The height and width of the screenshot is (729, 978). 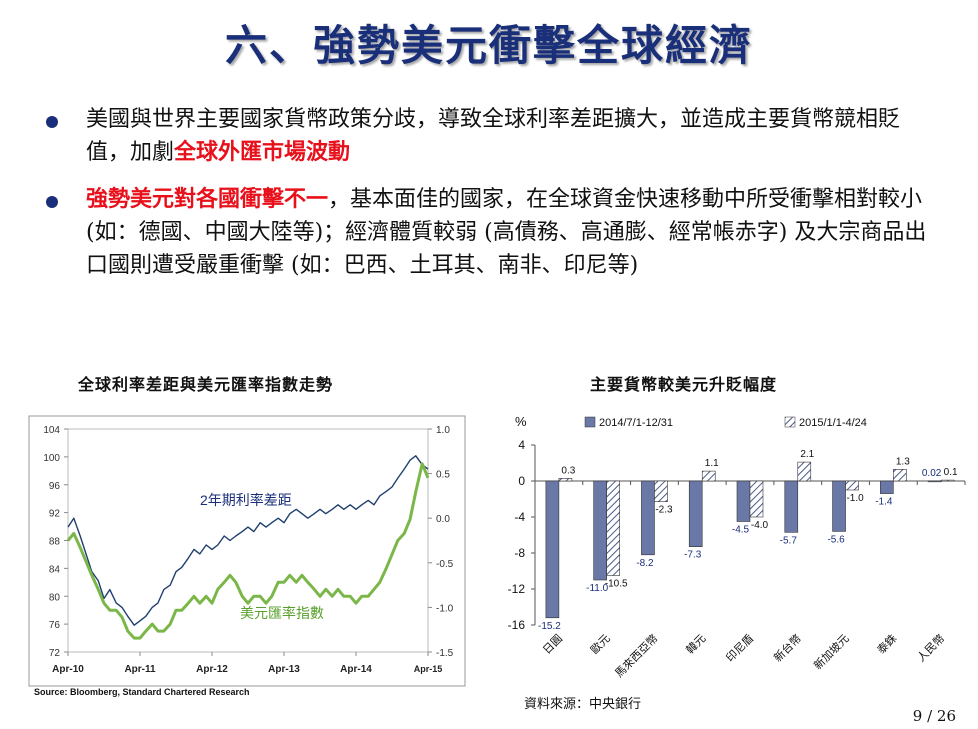 I want to click on y-tick-label: 0, so click(x=521, y=481).